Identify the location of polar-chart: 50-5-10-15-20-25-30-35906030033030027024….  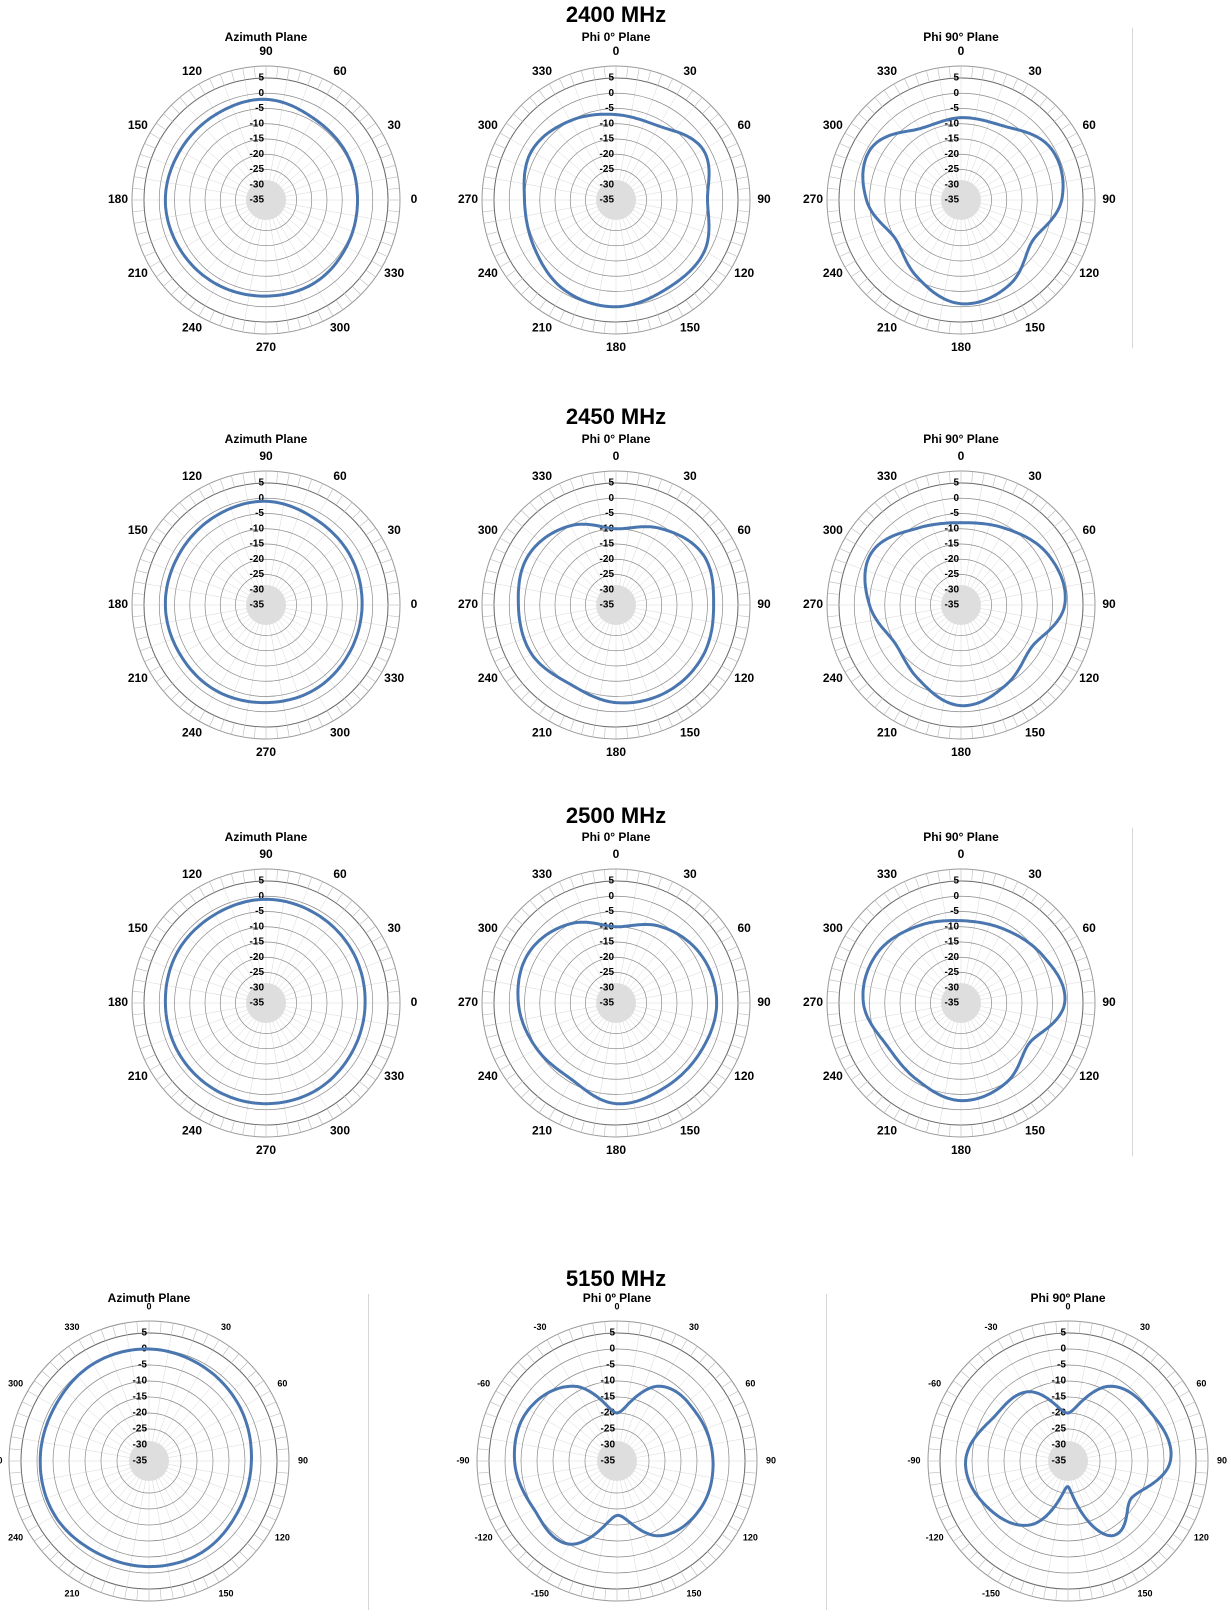
(263, 1002).